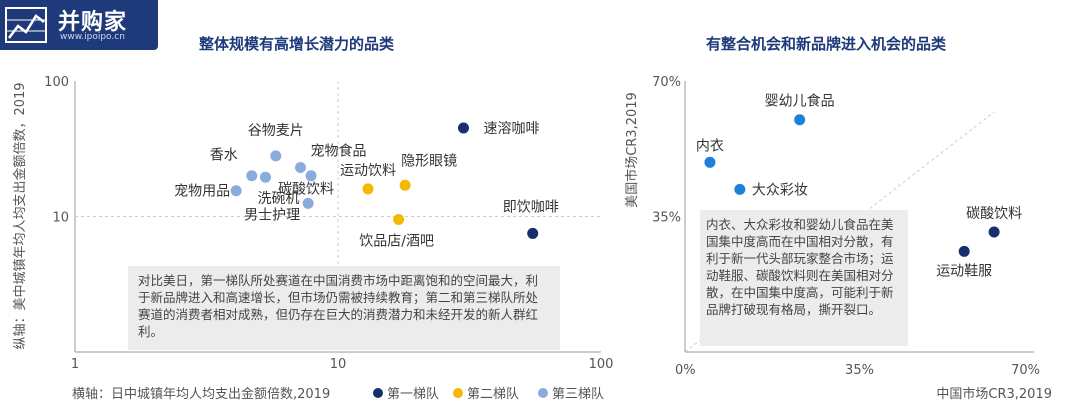 This screenshot has height=404, width=1067. What do you see at coordinates (26, 25) in the screenshot?
I see `chart-logo-icon` at bounding box center [26, 25].